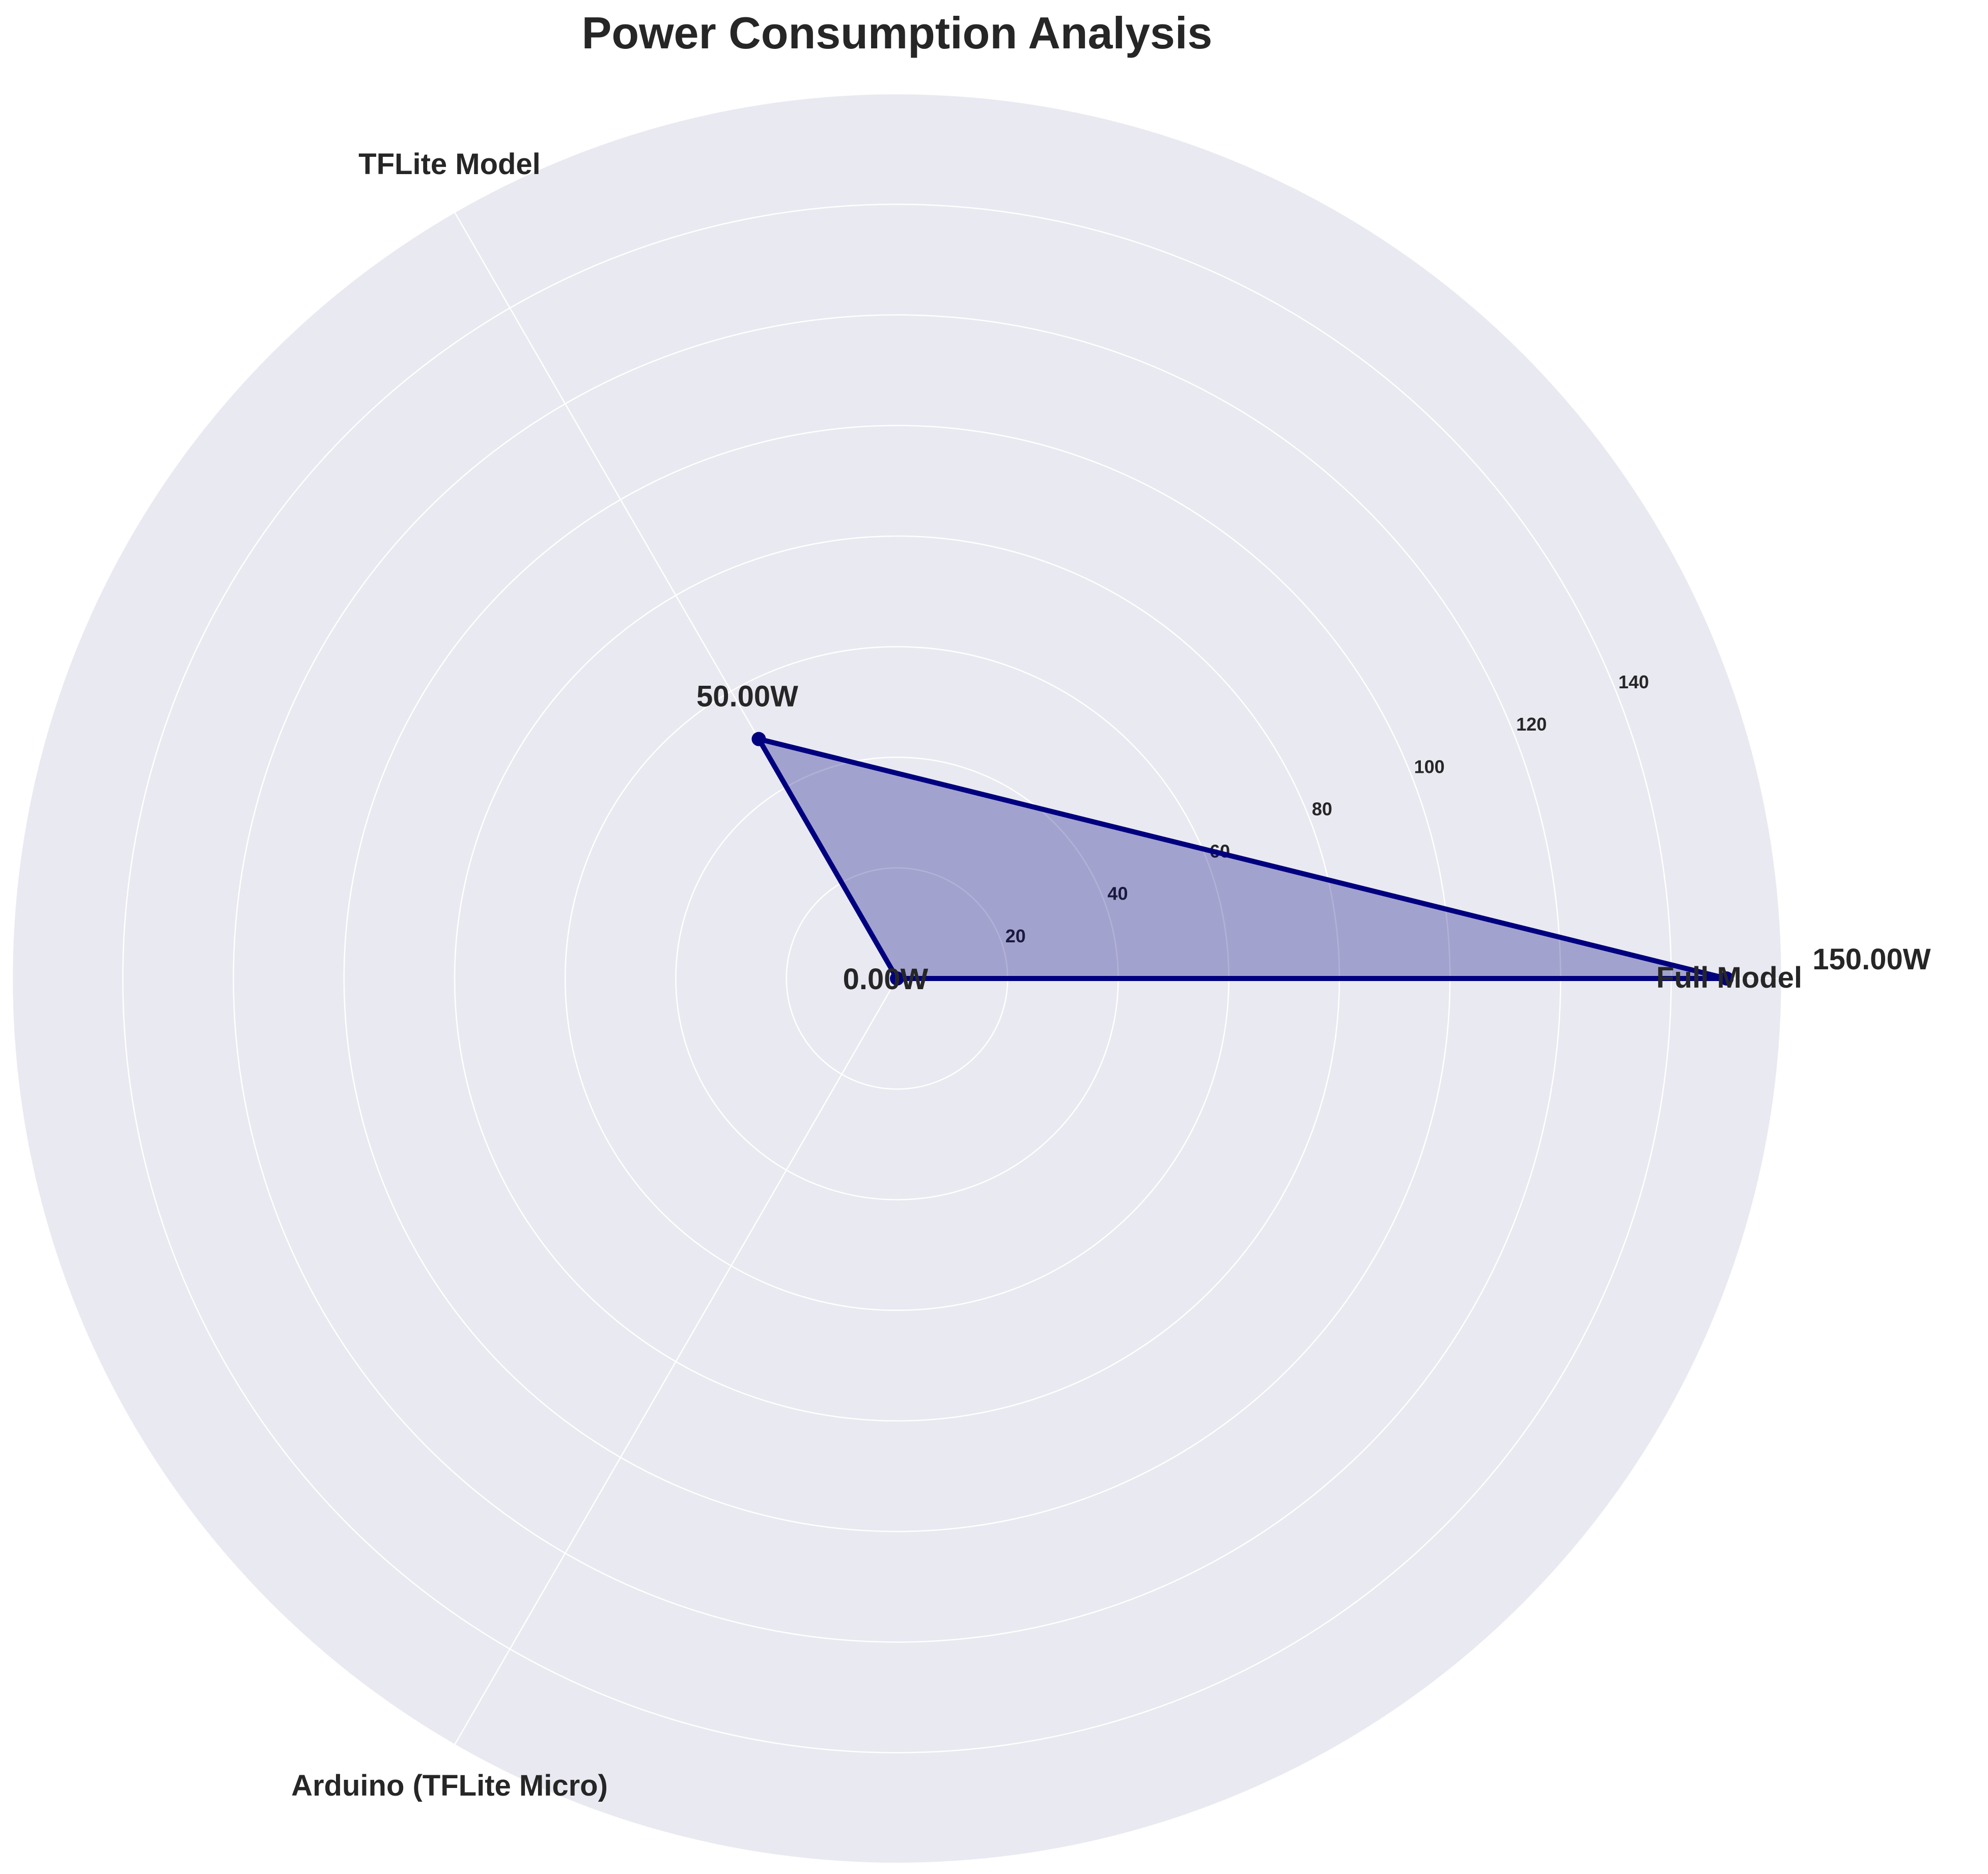 This screenshot has height=1874, width=1988. Describe the element at coordinates (1633, 682) in the screenshot. I see `r-tick-label: 140` at that location.